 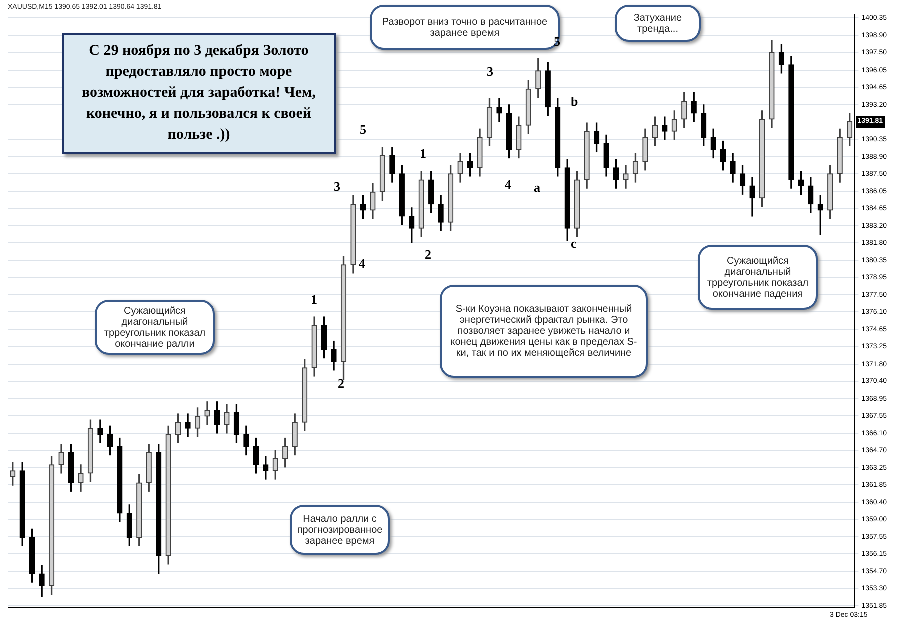 I want to click on speech-bubble: Сужающийся диагональный трреугольник показал окончание падения, so click(x=758, y=277).